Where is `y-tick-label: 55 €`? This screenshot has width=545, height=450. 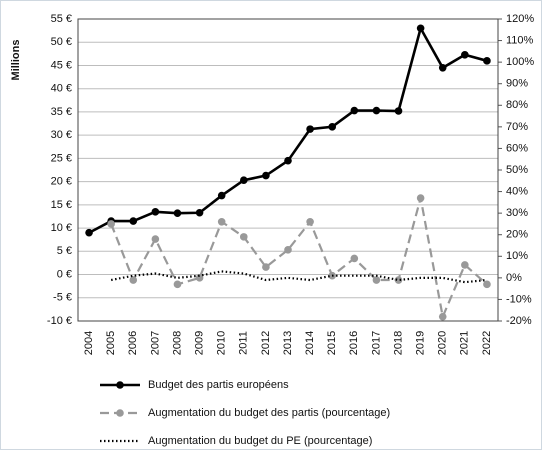
y-tick-label: 55 € is located at coordinates (61, 19).